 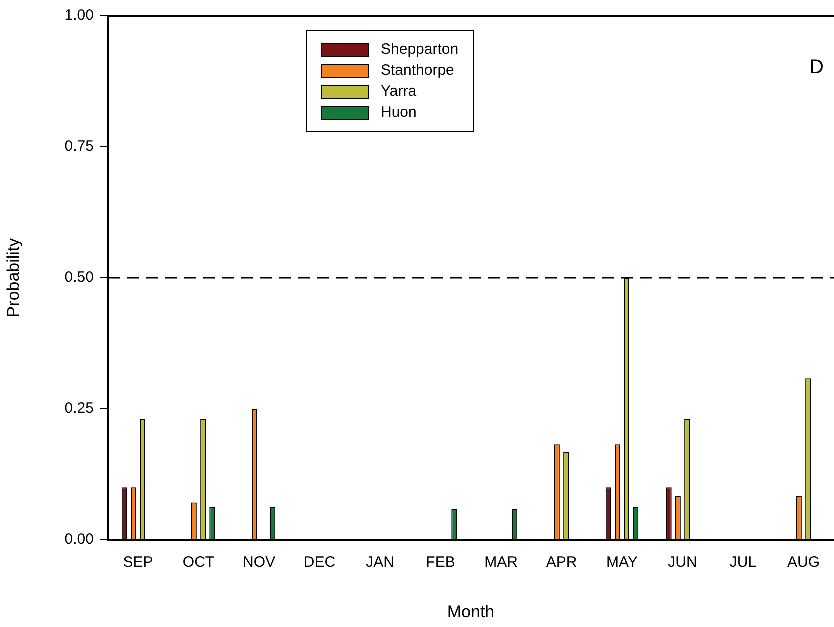 I want to click on x-tick-label: MAY, so click(x=622, y=563).